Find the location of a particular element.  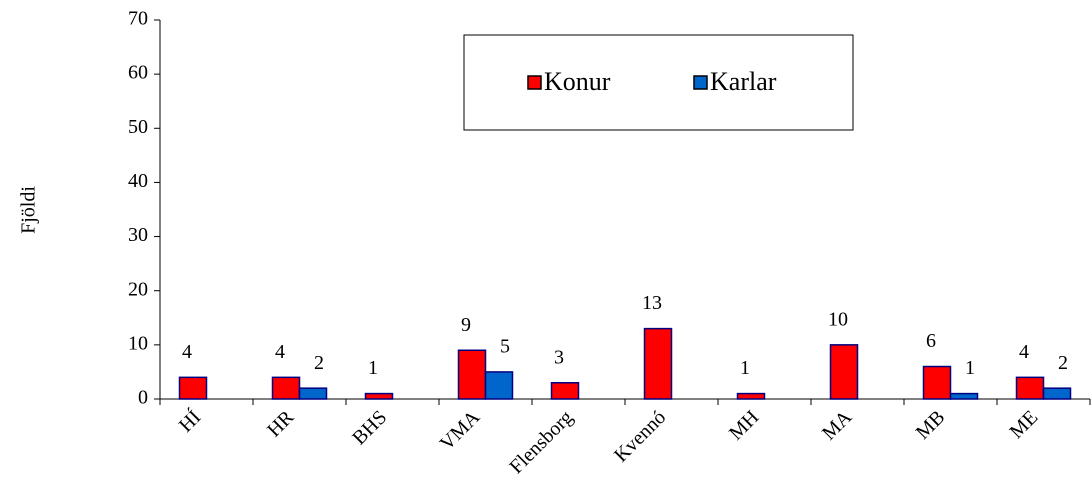

x-tick-label: MH is located at coordinates (744, 425).